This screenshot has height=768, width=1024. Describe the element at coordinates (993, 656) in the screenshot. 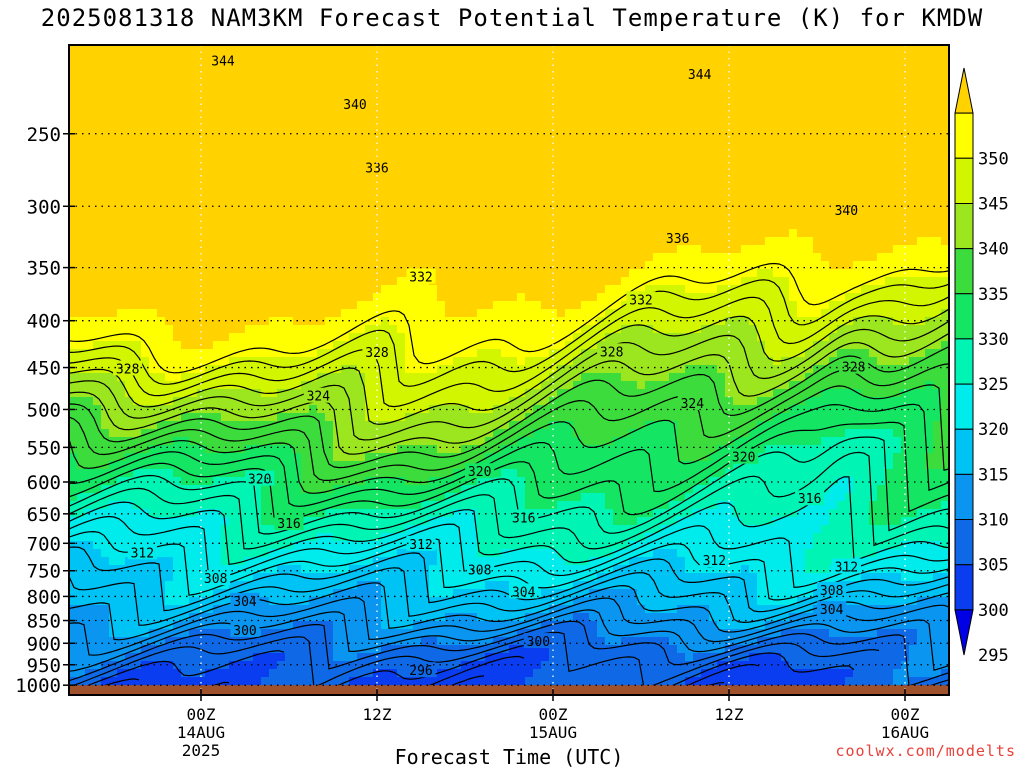

I see `colorbar-label: 295` at that location.